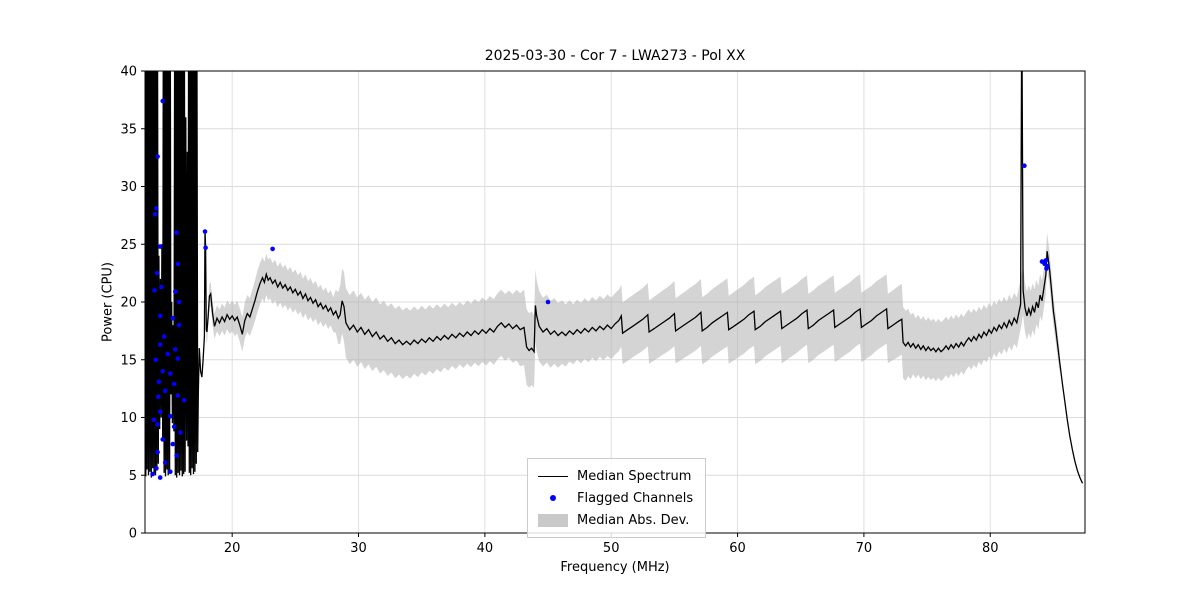 This screenshot has width=1200, height=600. I want to click on legend-label: Median Abs. Dev., so click(633, 520).